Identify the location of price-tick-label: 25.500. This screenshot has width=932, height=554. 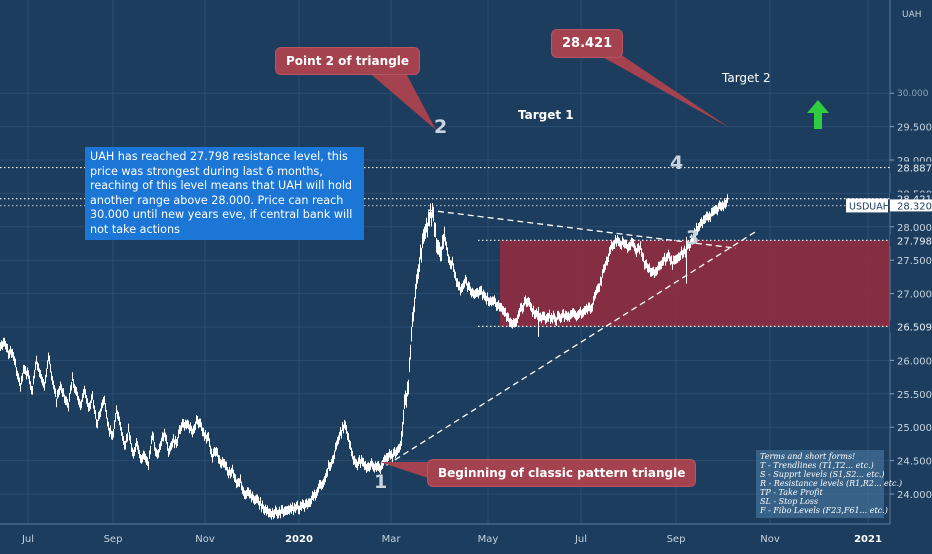
(914, 395).